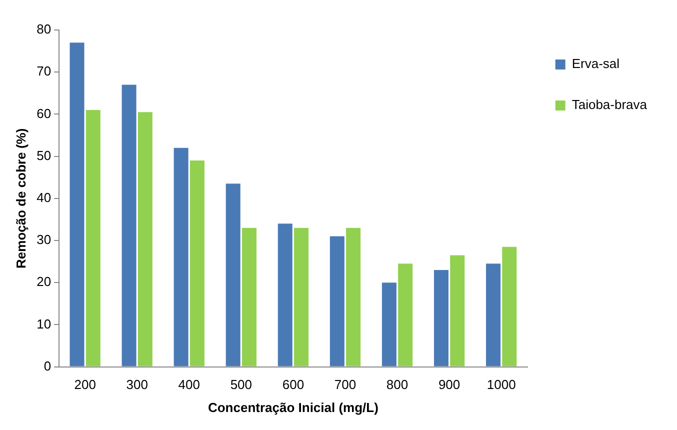 The image size is (677, 430). I want to click on y-axis-title: Remoção de cobre (%), so click(20, 198).